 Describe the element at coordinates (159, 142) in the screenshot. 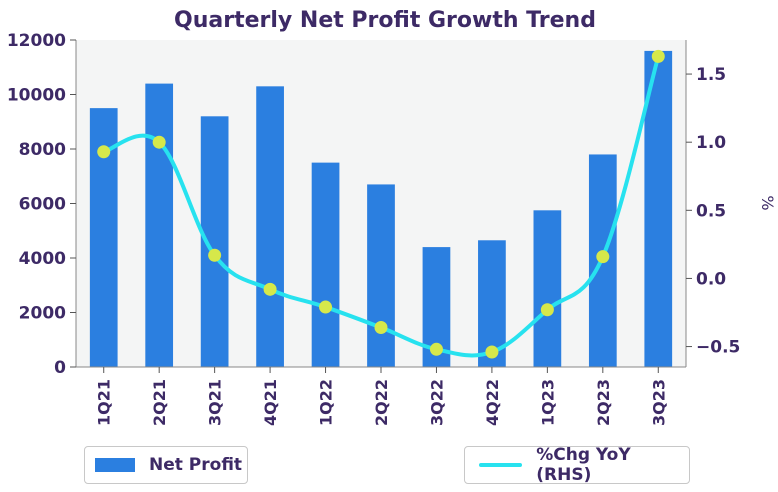

I see `yoy-point-2q21` at that location.